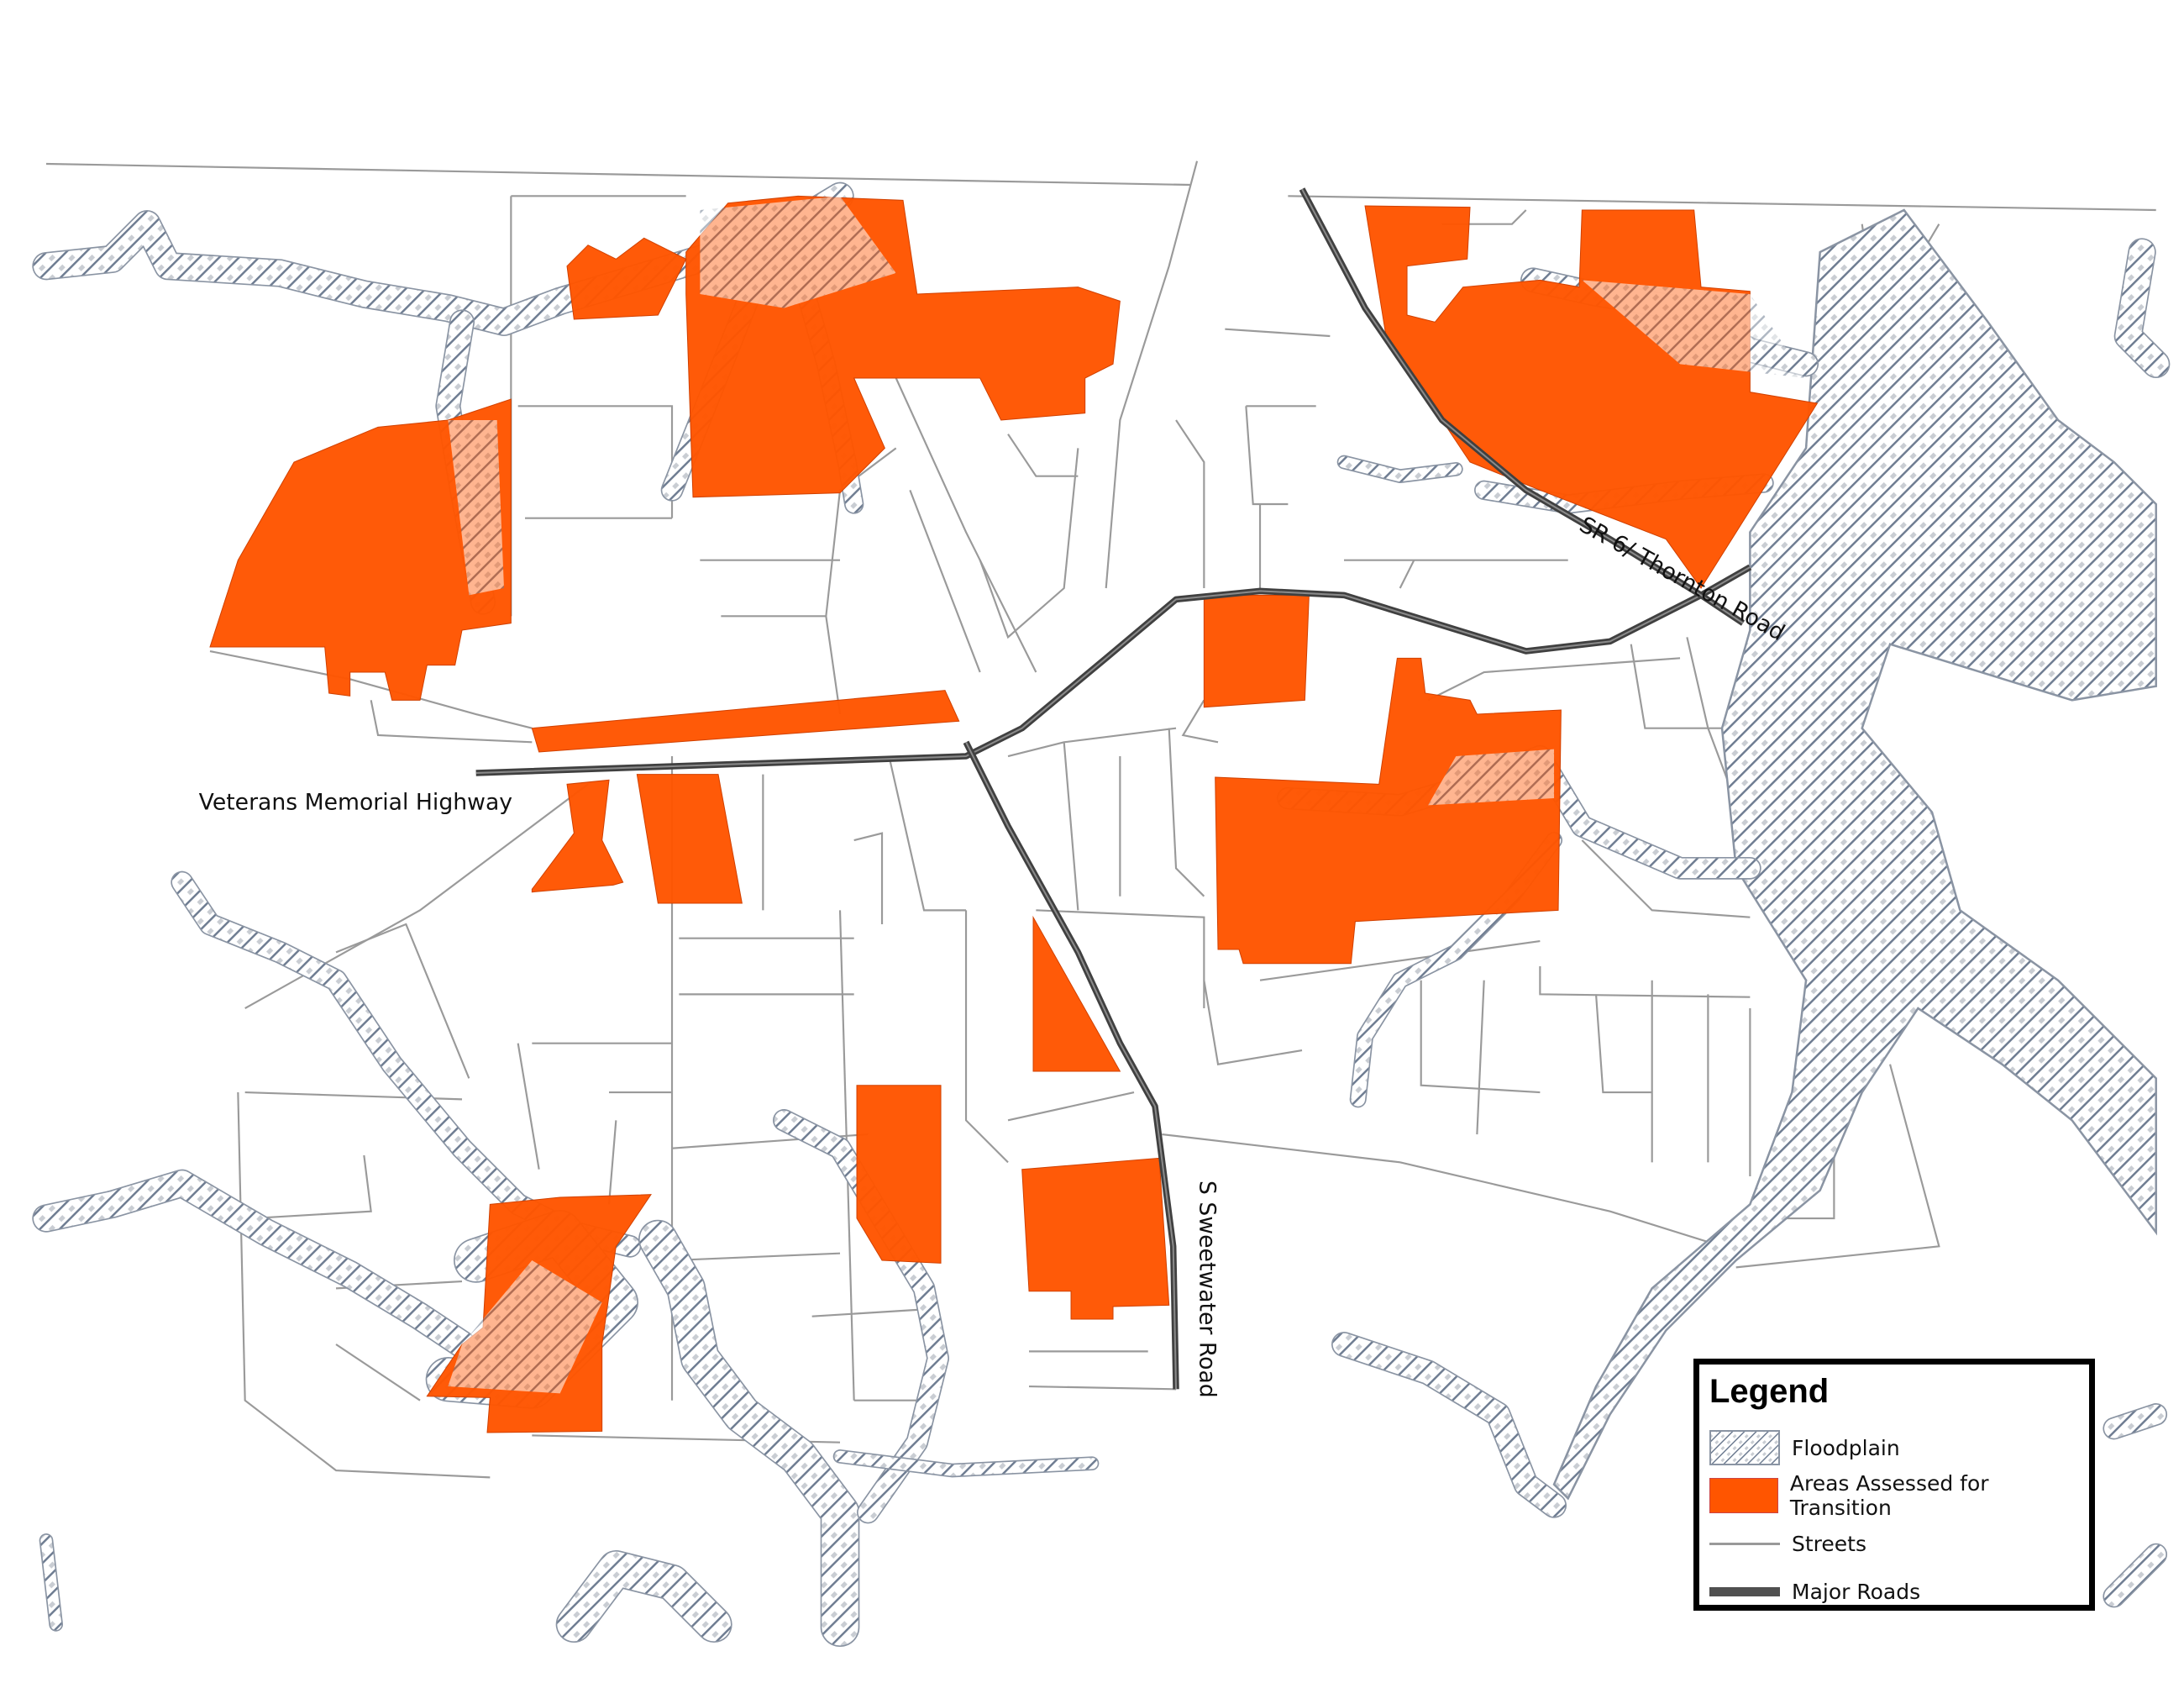  Describe the element at coordinates (1804, 1447) in the screenshot. I see `legend-item-floodplain: Floodplain` at that location.